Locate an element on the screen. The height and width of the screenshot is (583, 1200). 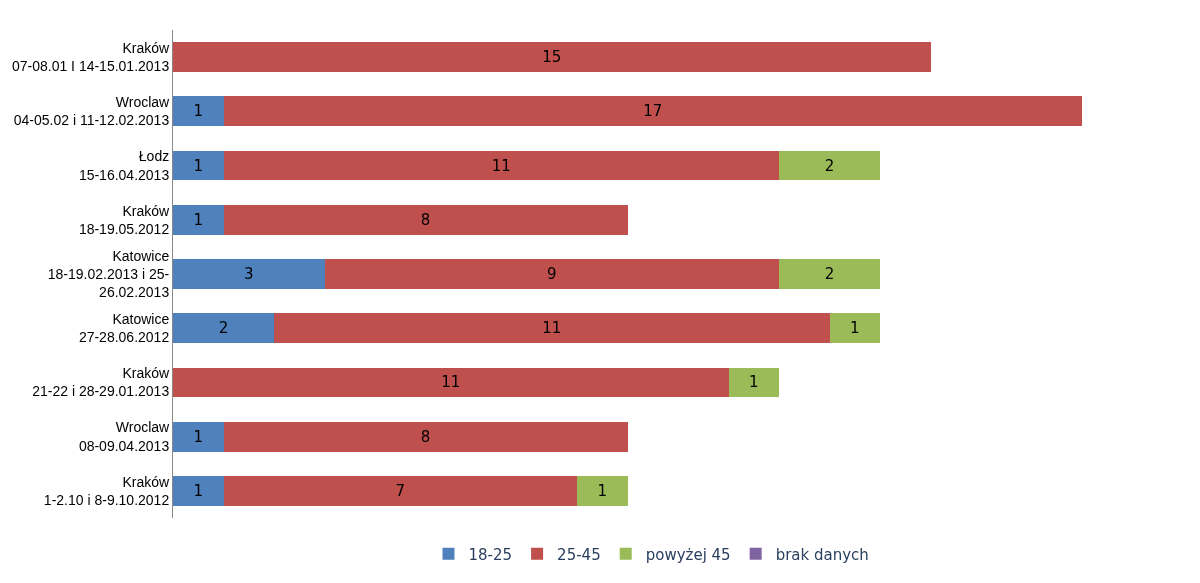
y-tick-label: Łodz 15-16.04.2013 is located at coordinates (124, 165).